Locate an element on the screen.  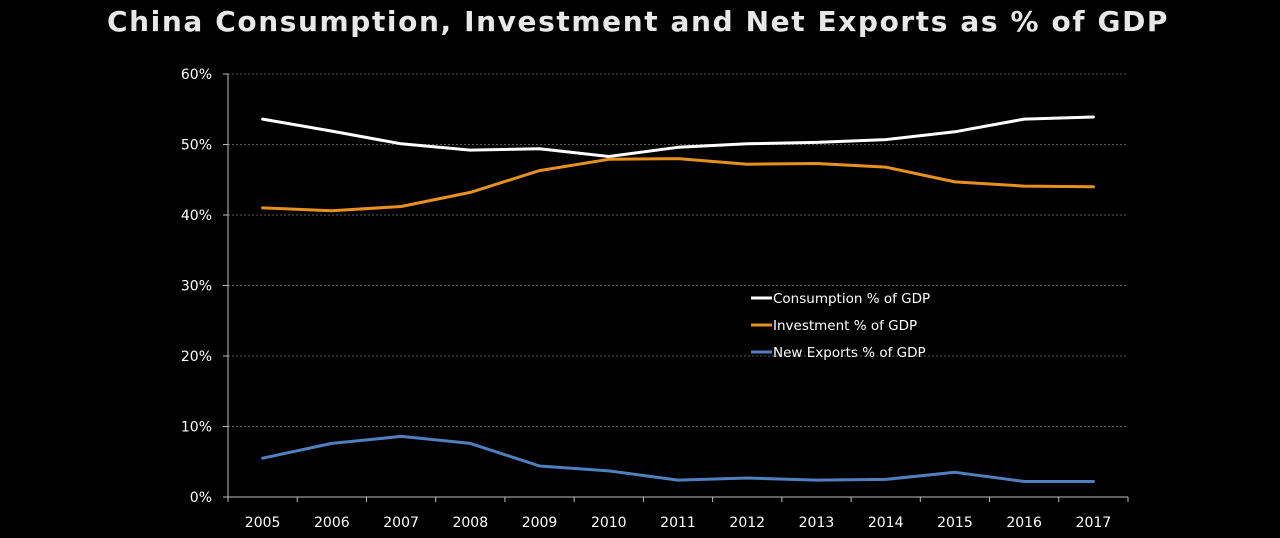
y-tick-label: 10% is located at coordinates (196, 428).